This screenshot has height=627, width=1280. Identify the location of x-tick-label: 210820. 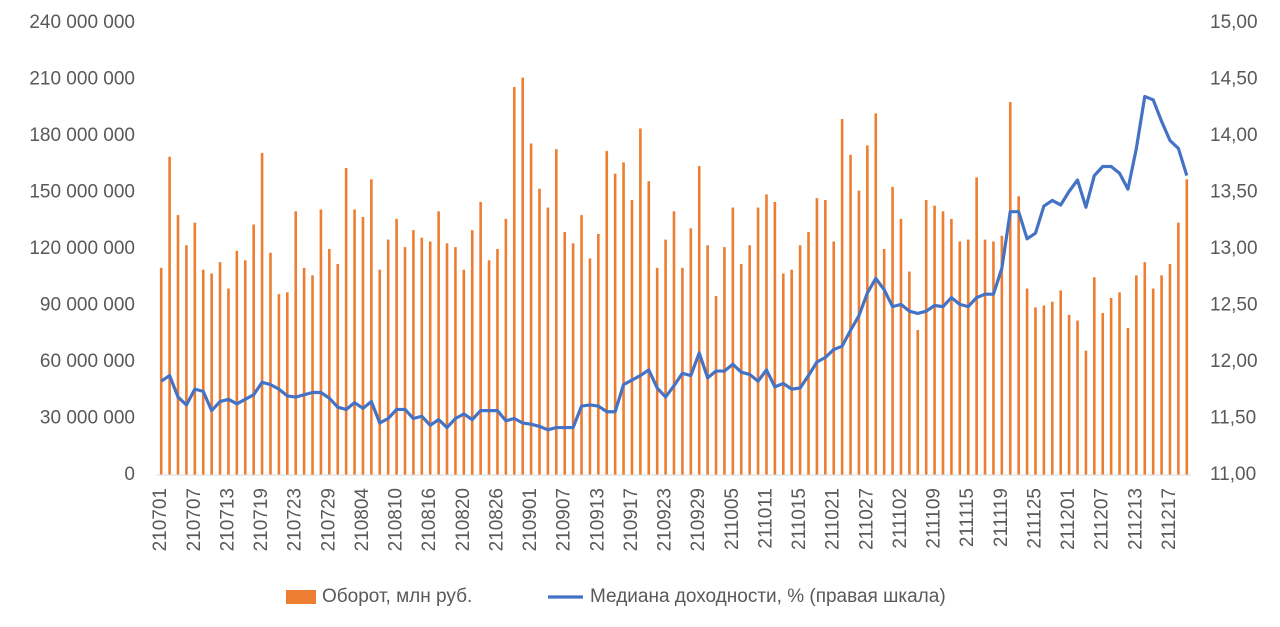
(463, 519).